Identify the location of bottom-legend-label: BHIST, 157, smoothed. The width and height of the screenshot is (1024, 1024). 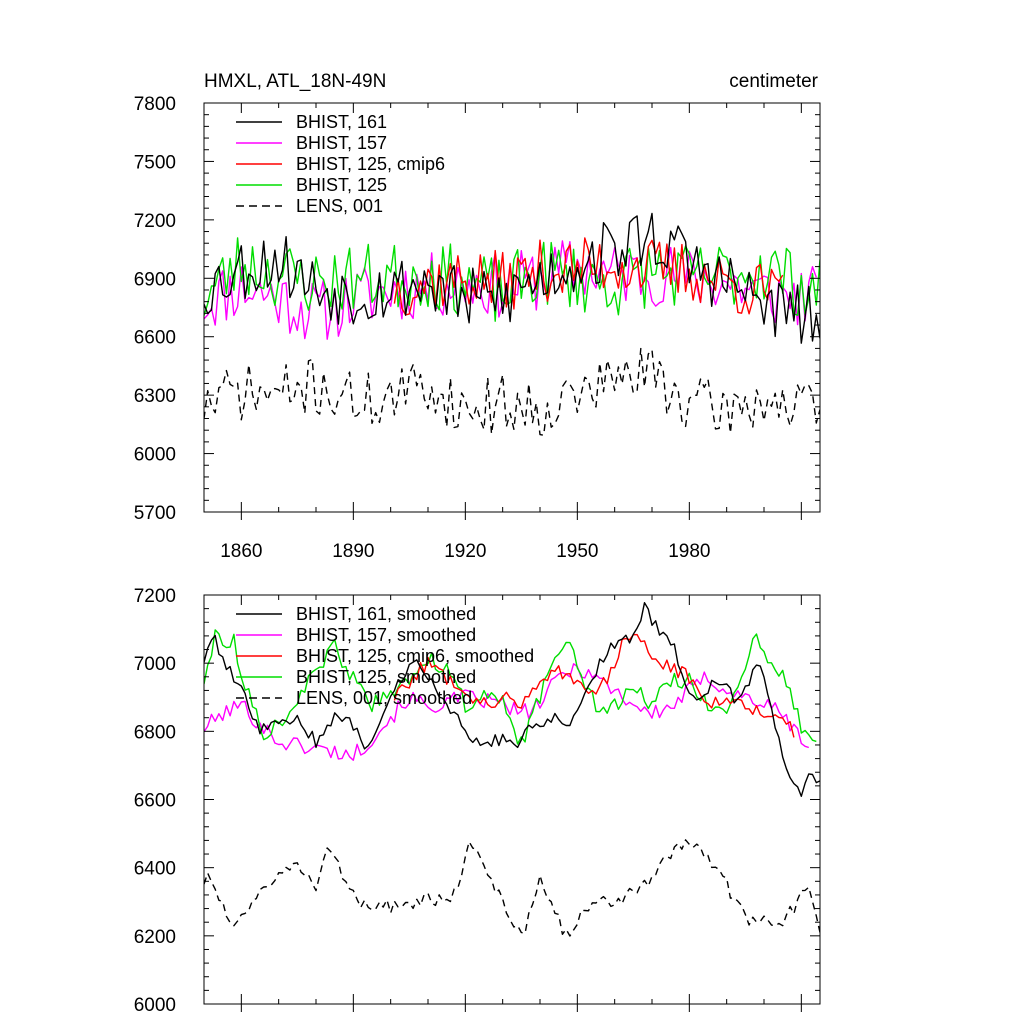
(386, 635).